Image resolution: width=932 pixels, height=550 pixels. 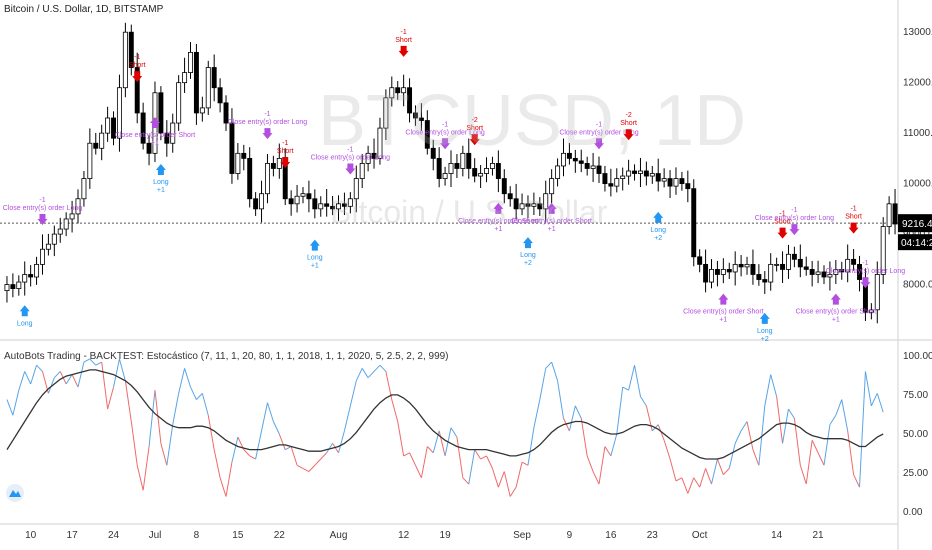 What do you see at coordinates (197, 535) in the screenshot?
I see `x-tick-label: 8` at bounding box center [197, 535].